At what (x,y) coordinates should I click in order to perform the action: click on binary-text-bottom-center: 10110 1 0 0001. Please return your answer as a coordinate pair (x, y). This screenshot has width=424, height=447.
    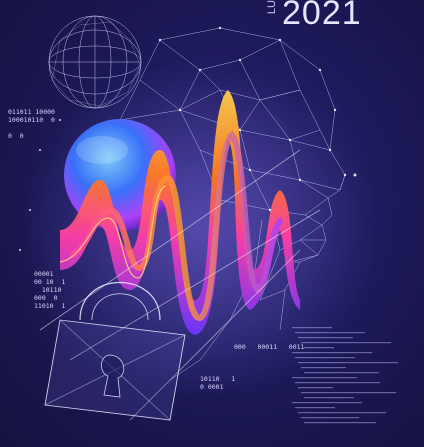
    Looking at the image, I should click on (217, 383).